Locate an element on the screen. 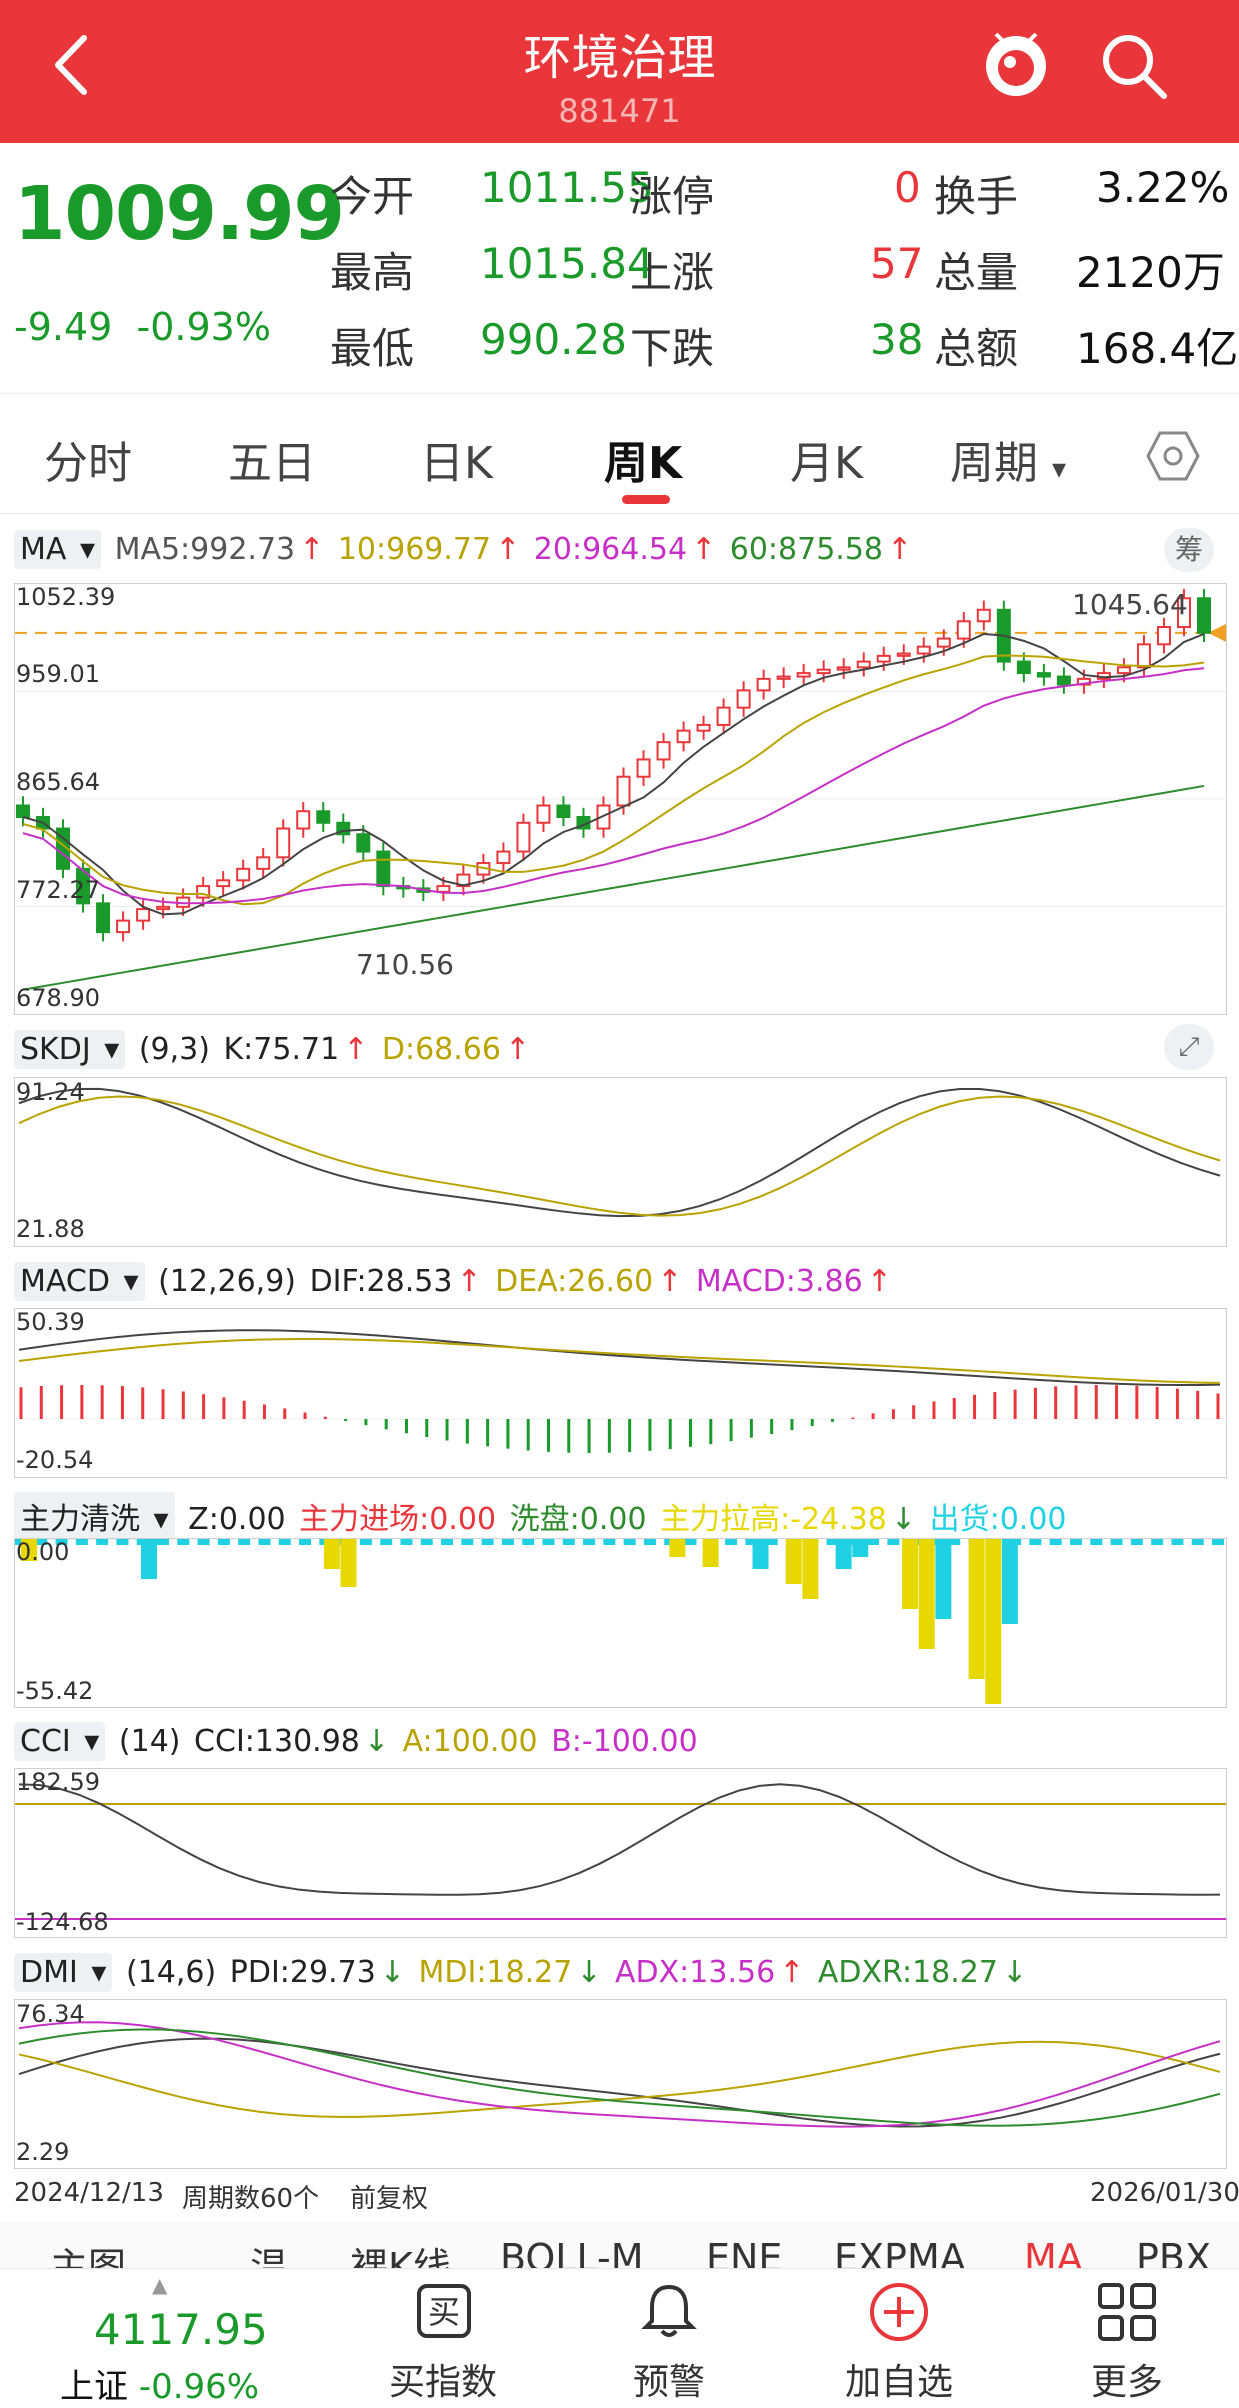 This screenshot has width=1239, height=2408. add-watchlist-button: 加自选 is located at coordinates (899, 2336).